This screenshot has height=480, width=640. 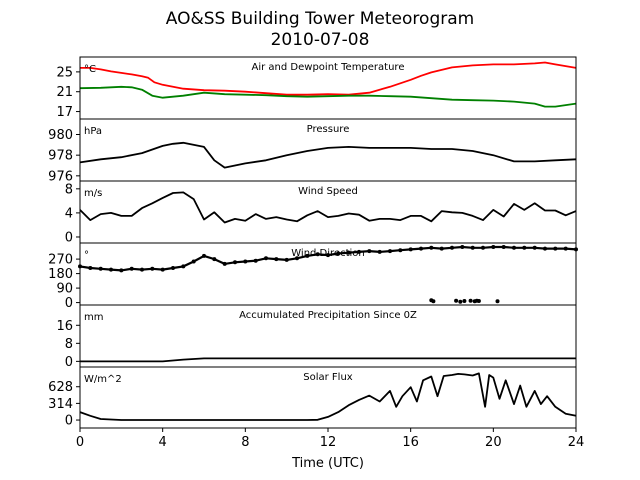 I want to click on y-tick-label: 314, so click(x=60, y=404).